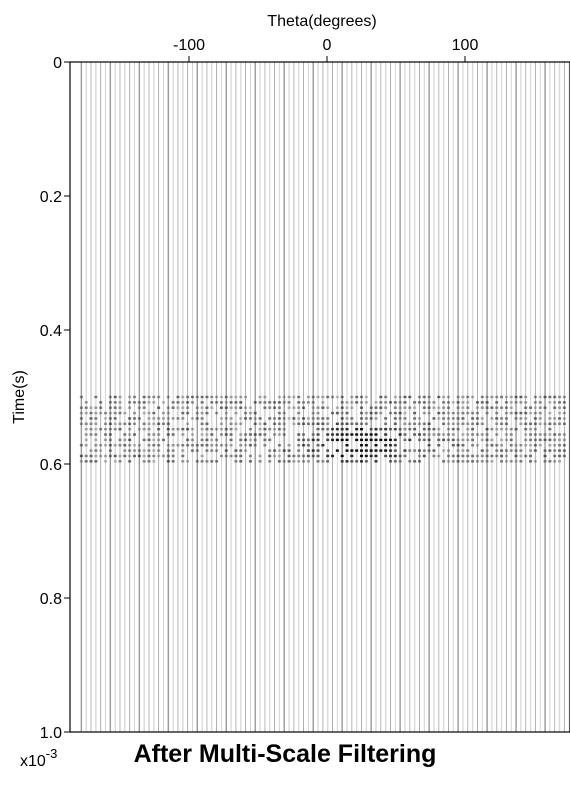  I want to click on y-ticks: 0 0.2 0.4 0.6 0.8 1.0, so click(55, 398).